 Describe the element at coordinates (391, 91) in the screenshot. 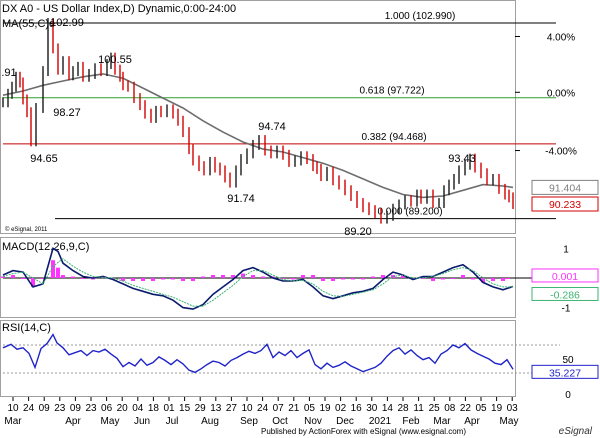

I see `fib-label-1: 0.618 (97.722)` at that location.